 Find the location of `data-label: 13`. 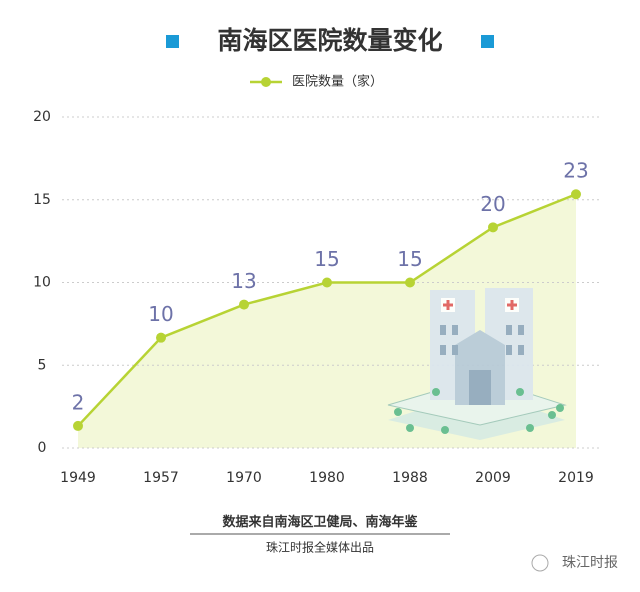

data-label: 13 is located at coordinates (243, 281).